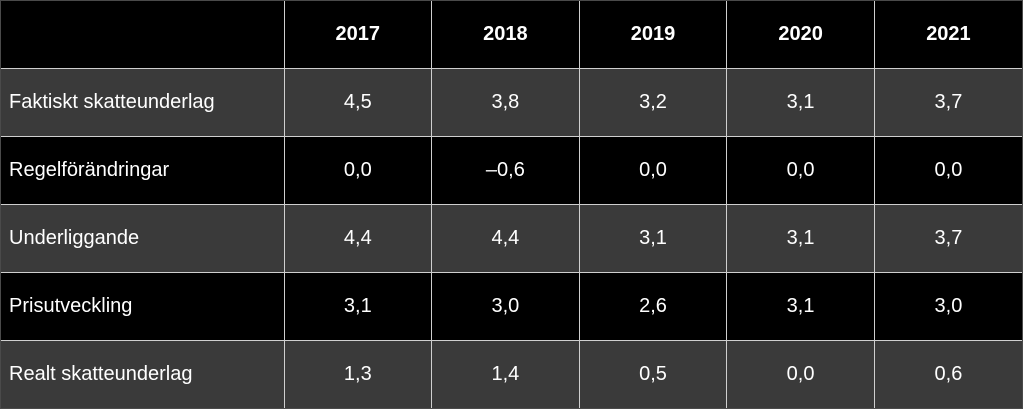 The image size is (1023, 409). I want to click on table-cell: 0,6, so click(947, 373).